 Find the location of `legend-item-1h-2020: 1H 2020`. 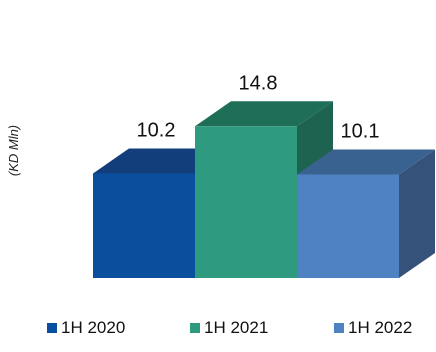

legend-item-1h-2020: 1H 2020 is located at coordinates (86, 328).